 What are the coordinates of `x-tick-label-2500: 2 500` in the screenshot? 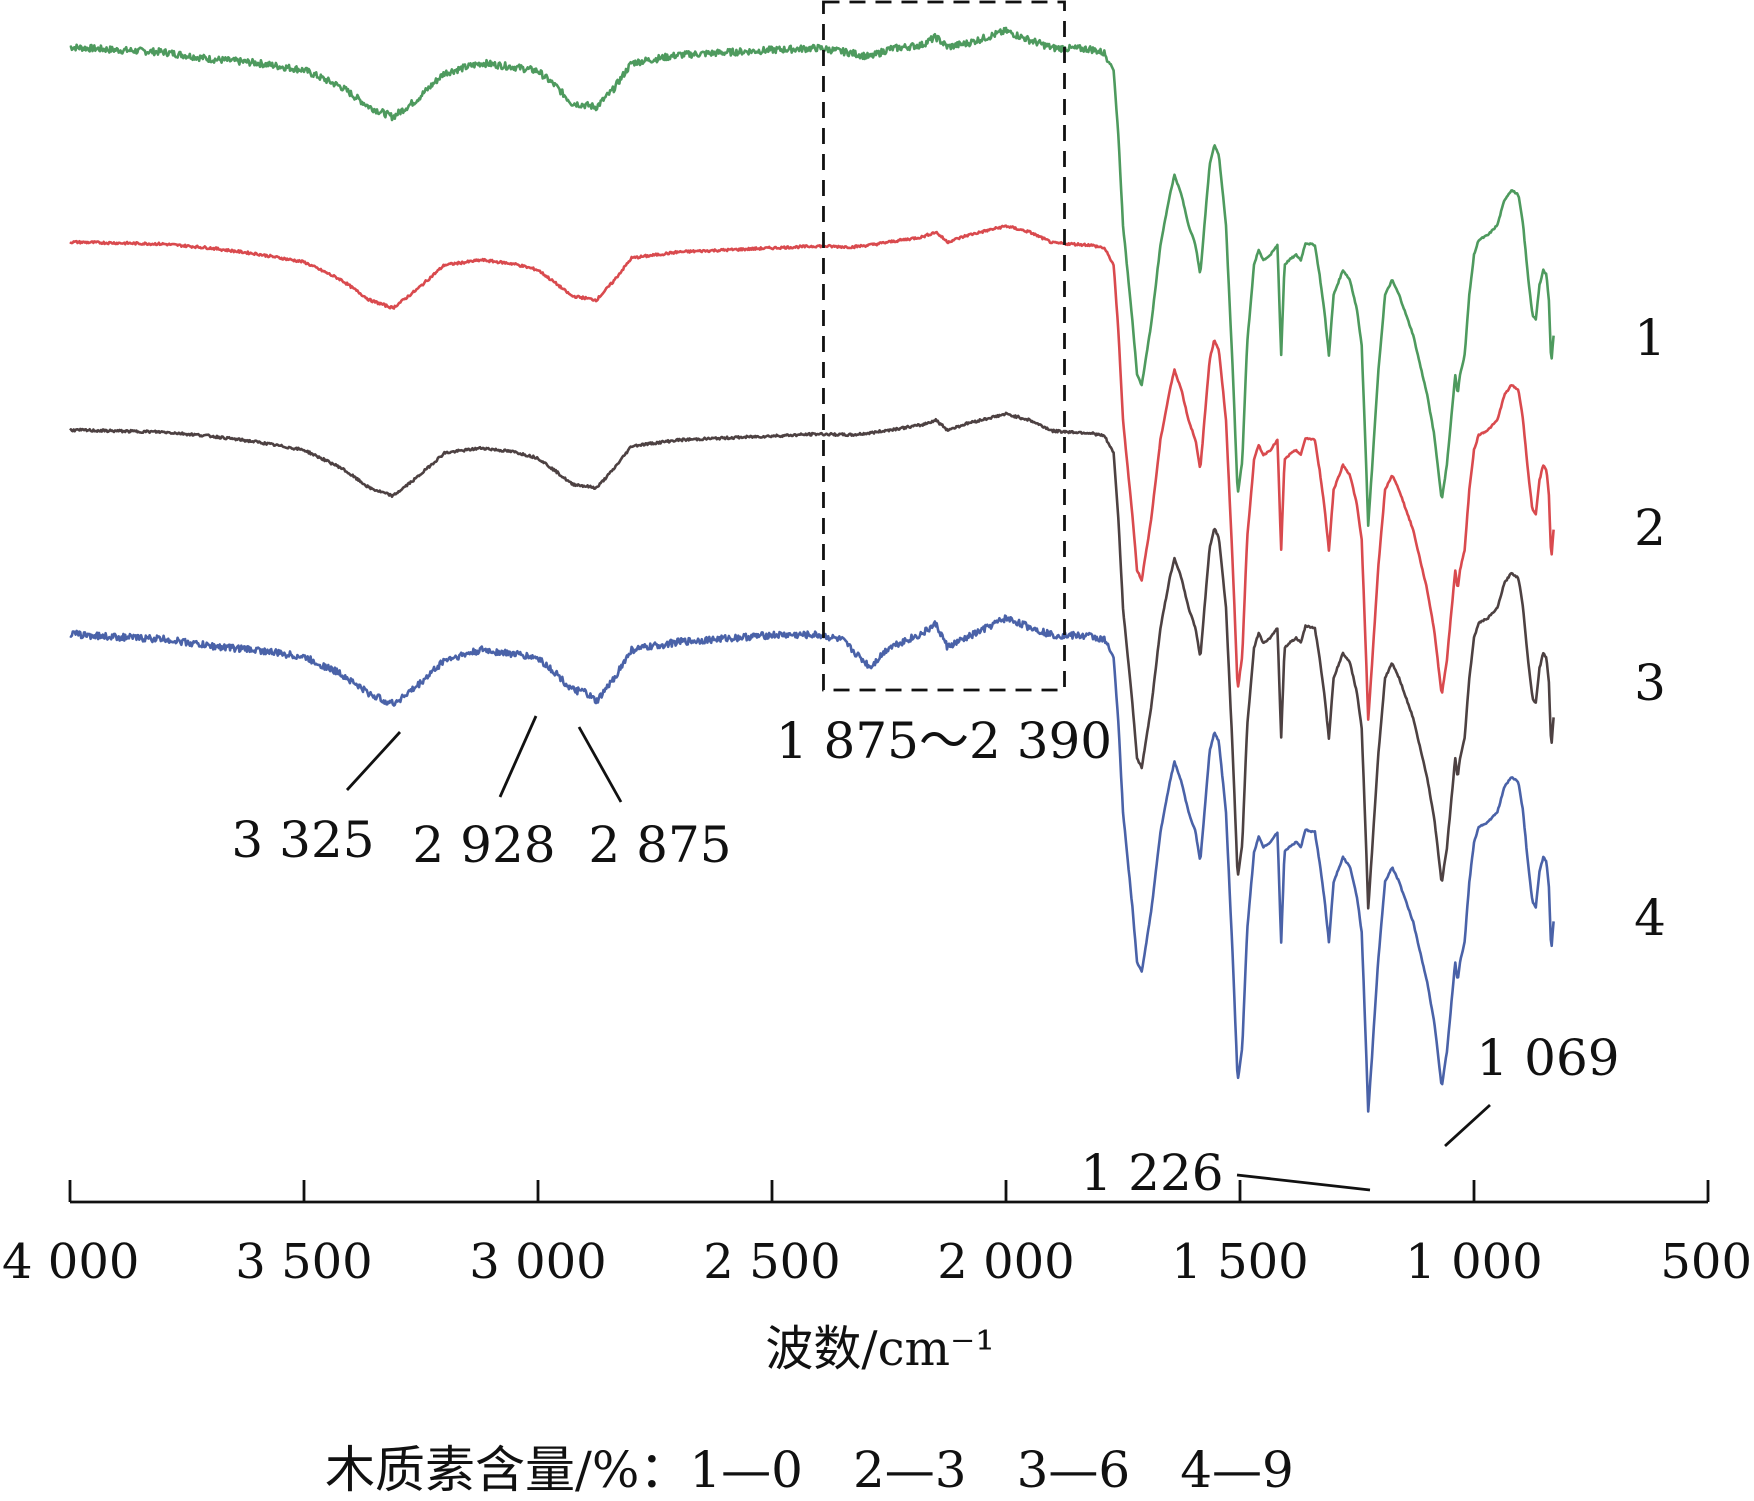 It's located at (771, 1262).